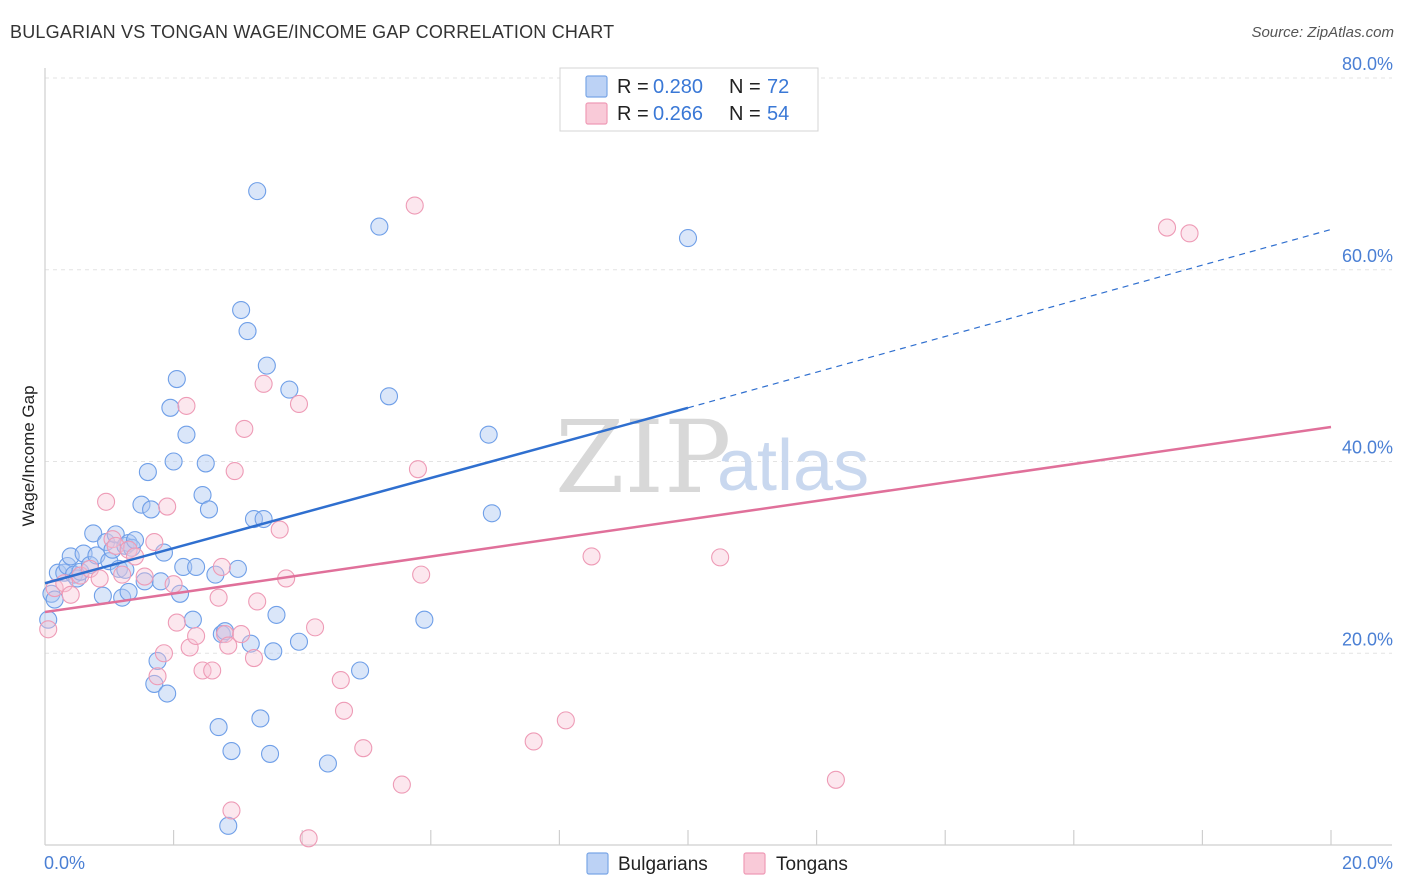  What do you see at coordinates (1367, 863) in the screenshot?
I see `x-tick-label-max: 20.0%` at bounding box center [1367, 863].